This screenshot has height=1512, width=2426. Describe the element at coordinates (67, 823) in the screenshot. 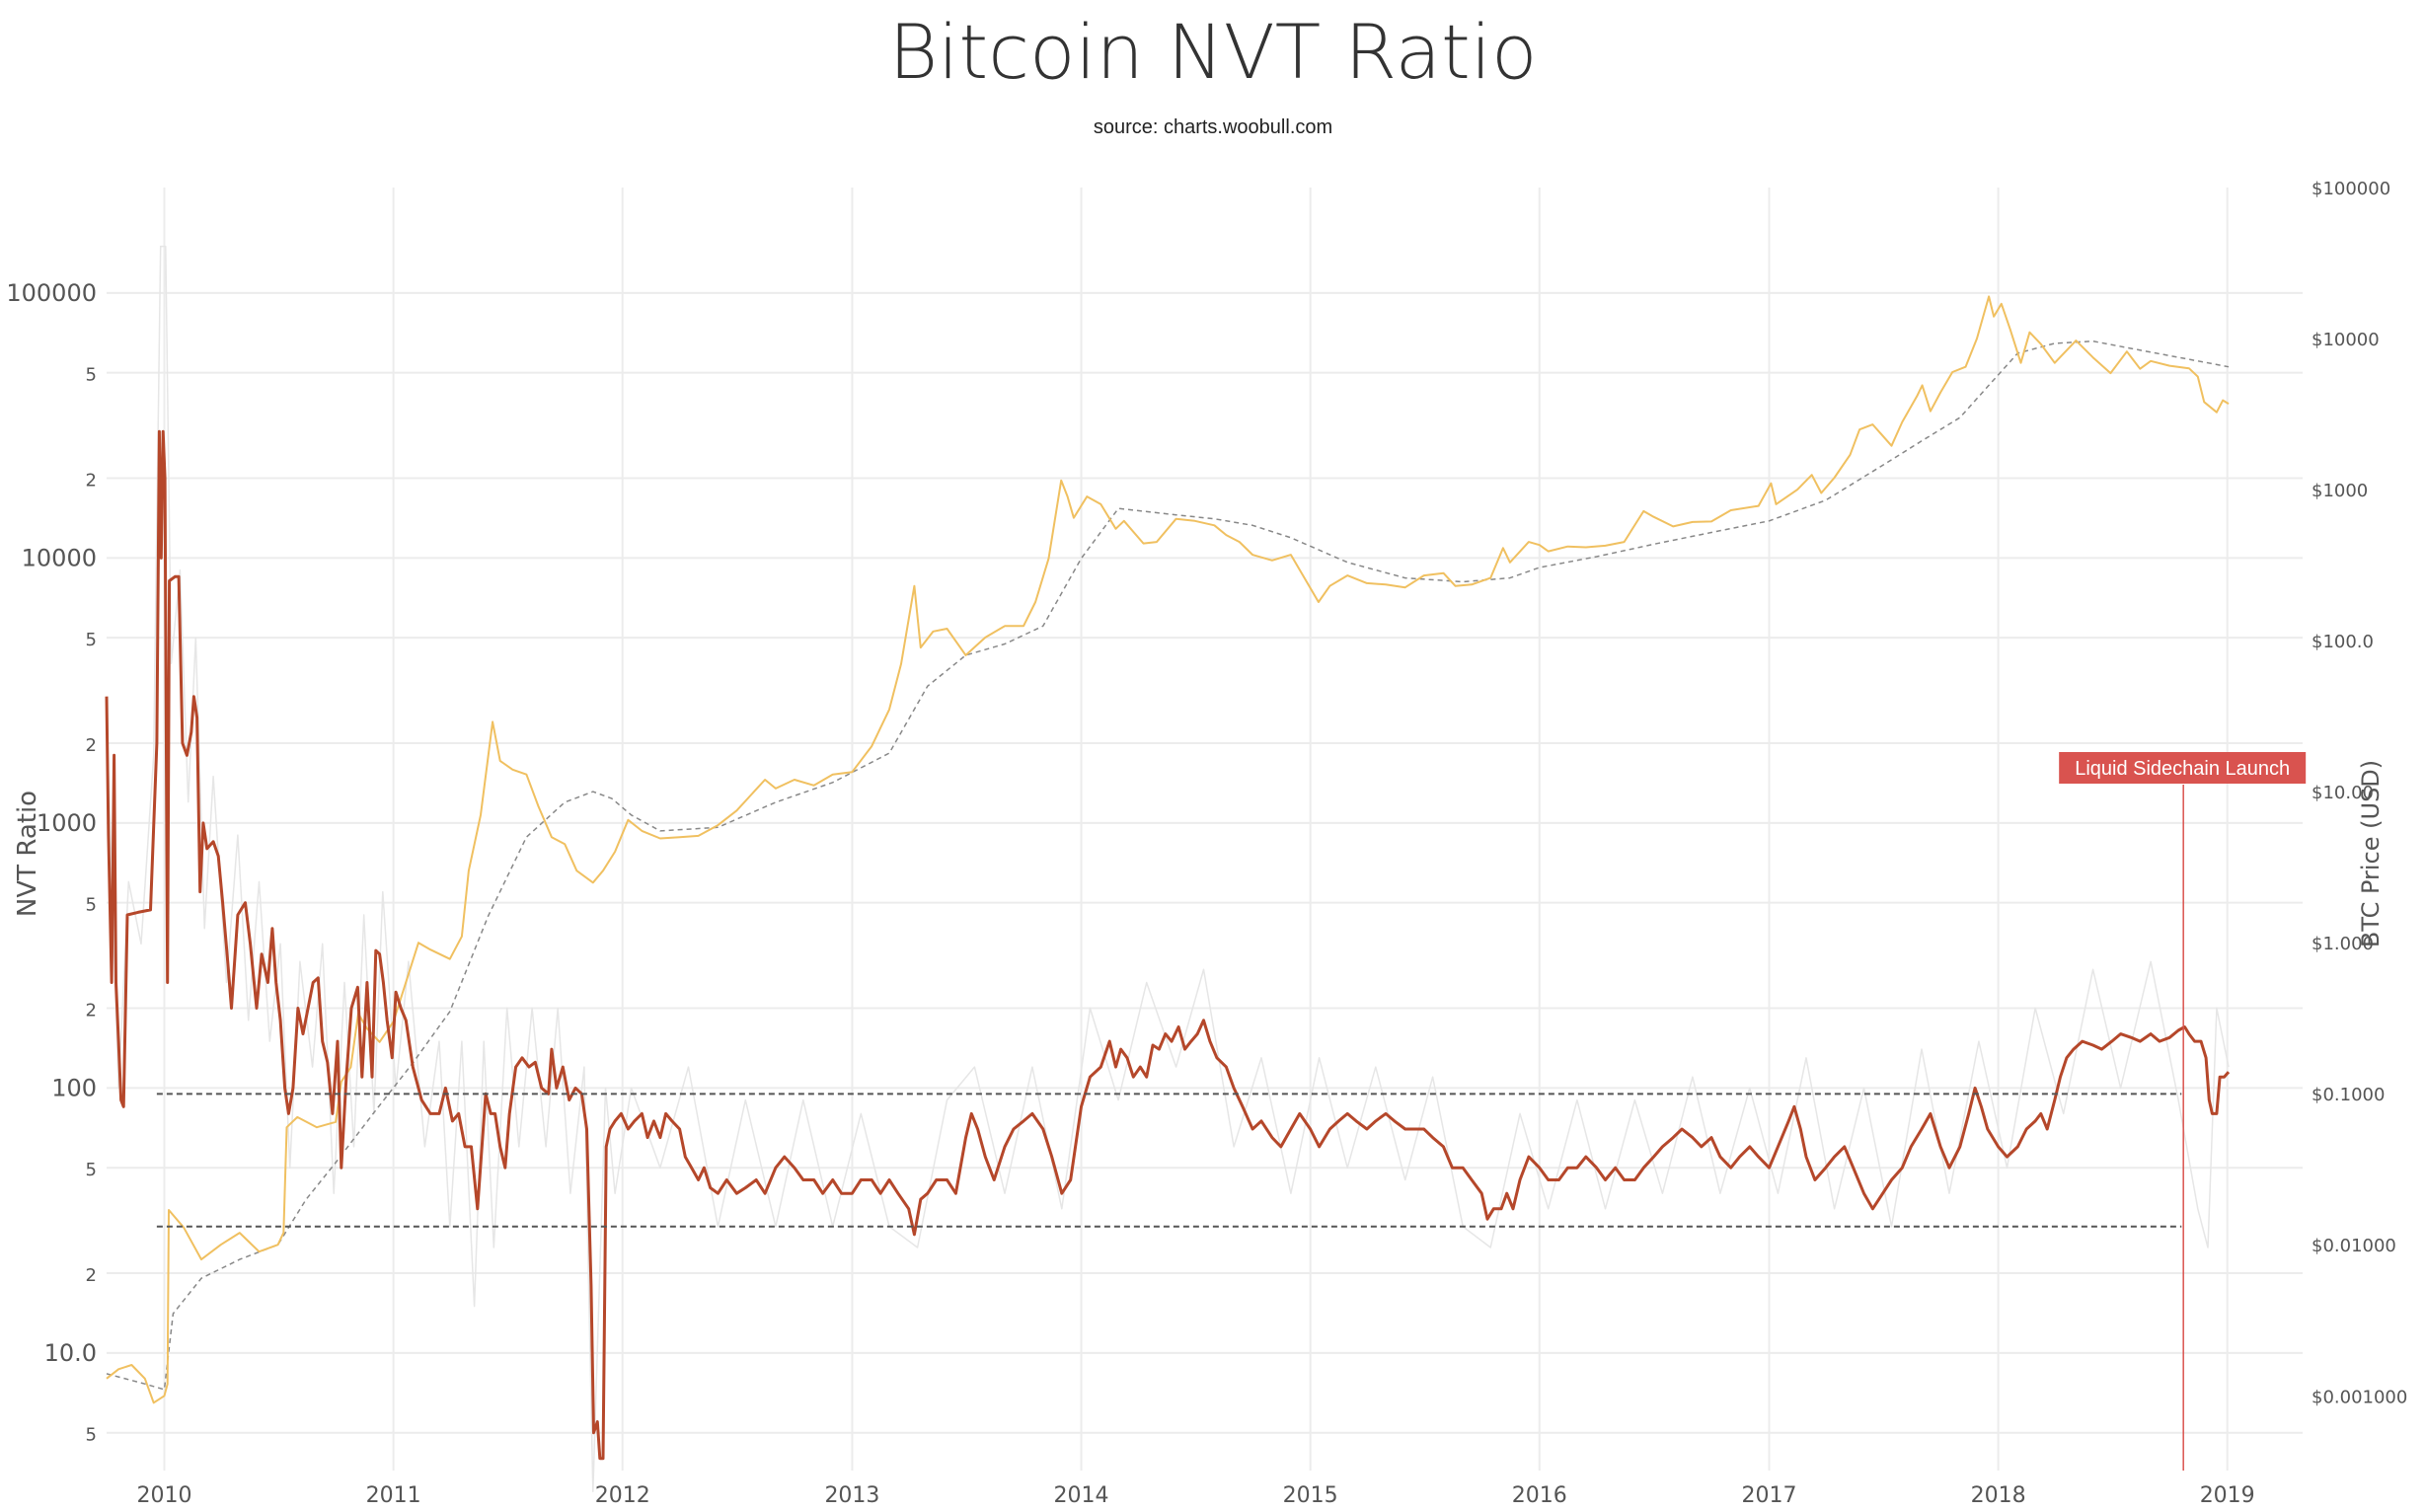

I see `y-left-tick-label: 1000` at that location.